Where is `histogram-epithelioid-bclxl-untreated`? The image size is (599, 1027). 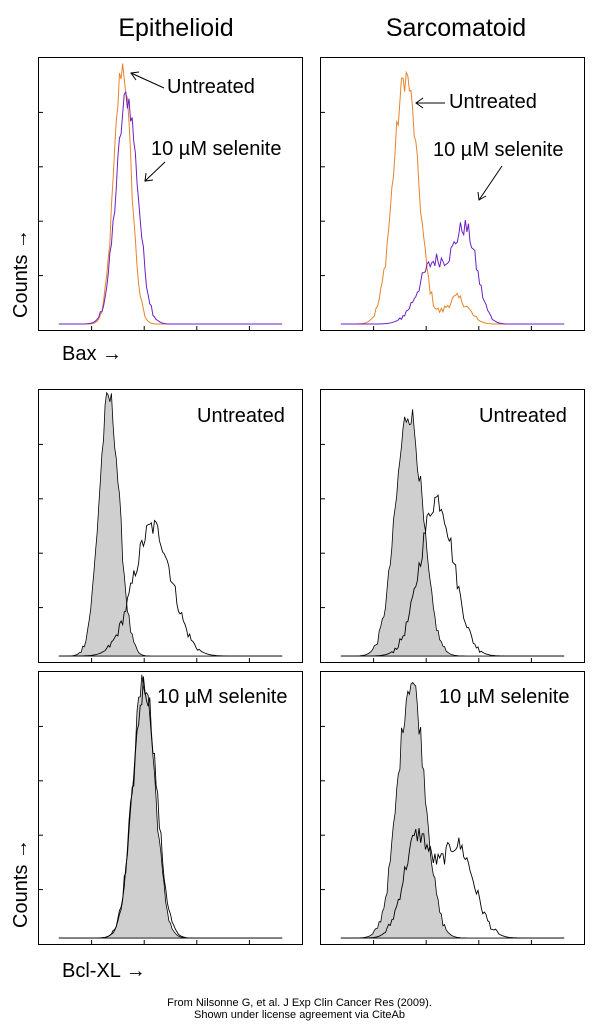 histogram-epithelioid-bclxl-untreated is located at coordinates (161, 526).